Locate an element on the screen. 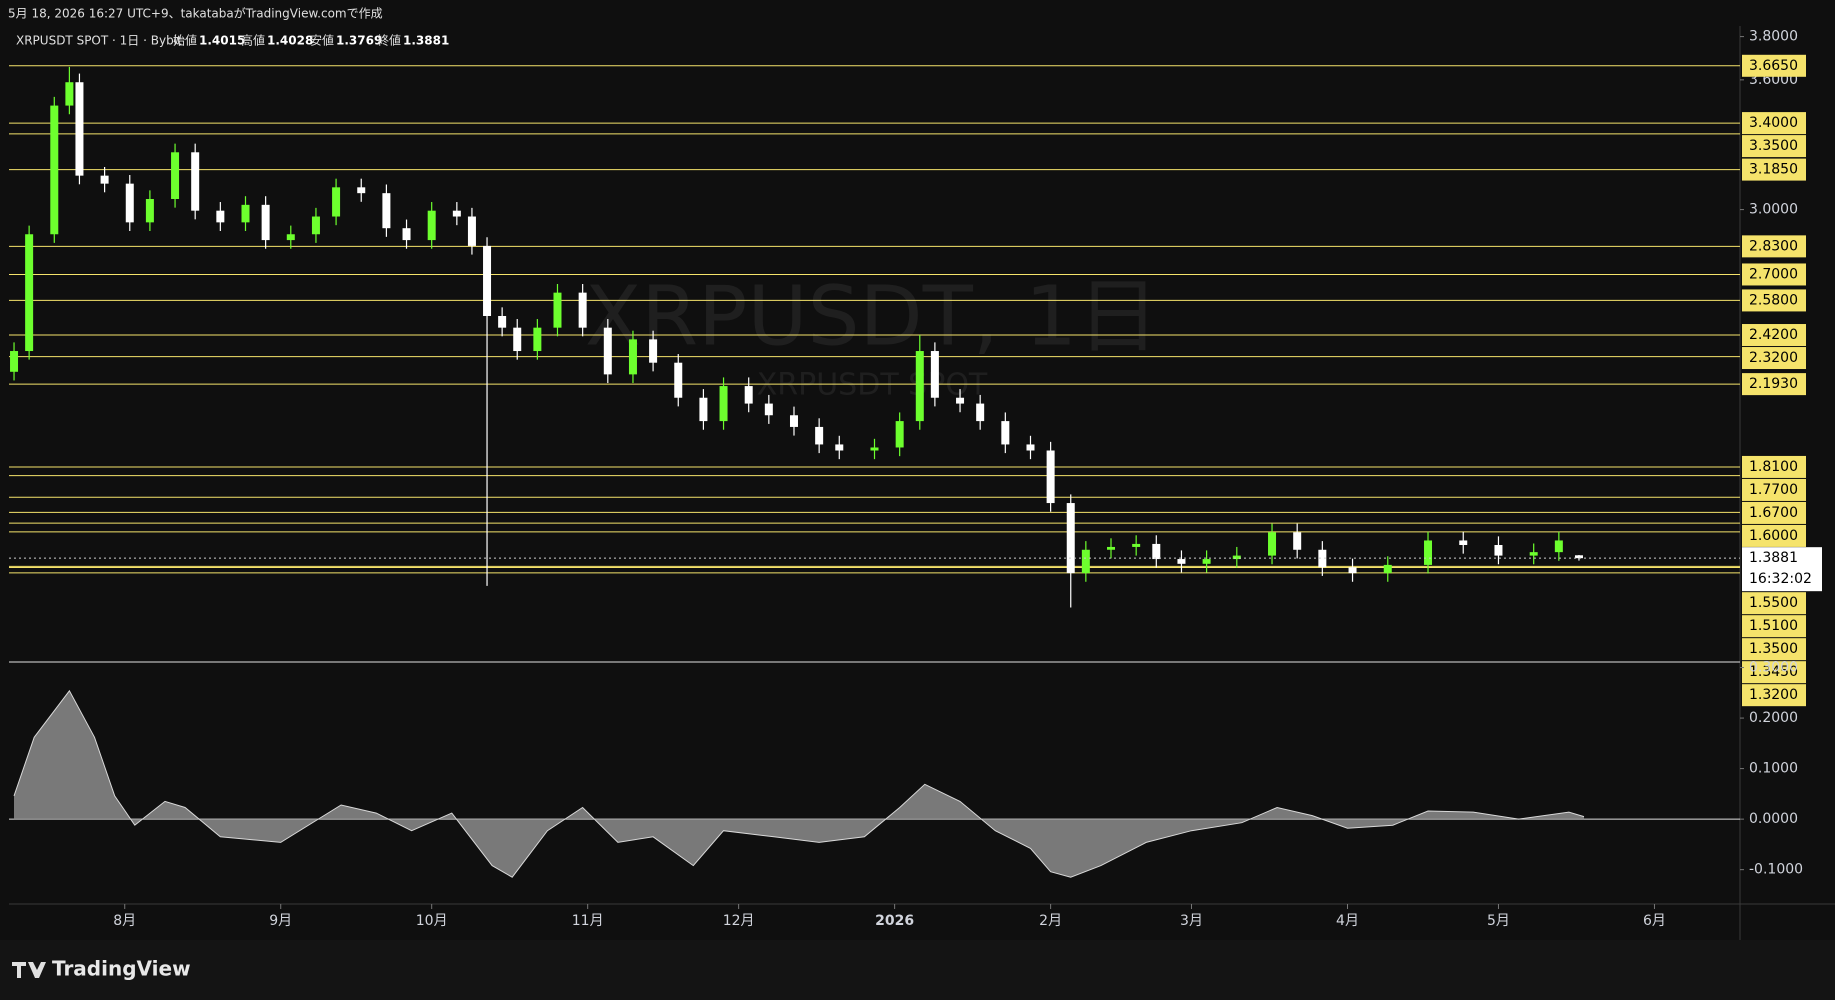 The height and width of the screenshot is (1000, 1835). level-label: 1.6000 is located at coordinates (1773, 536).